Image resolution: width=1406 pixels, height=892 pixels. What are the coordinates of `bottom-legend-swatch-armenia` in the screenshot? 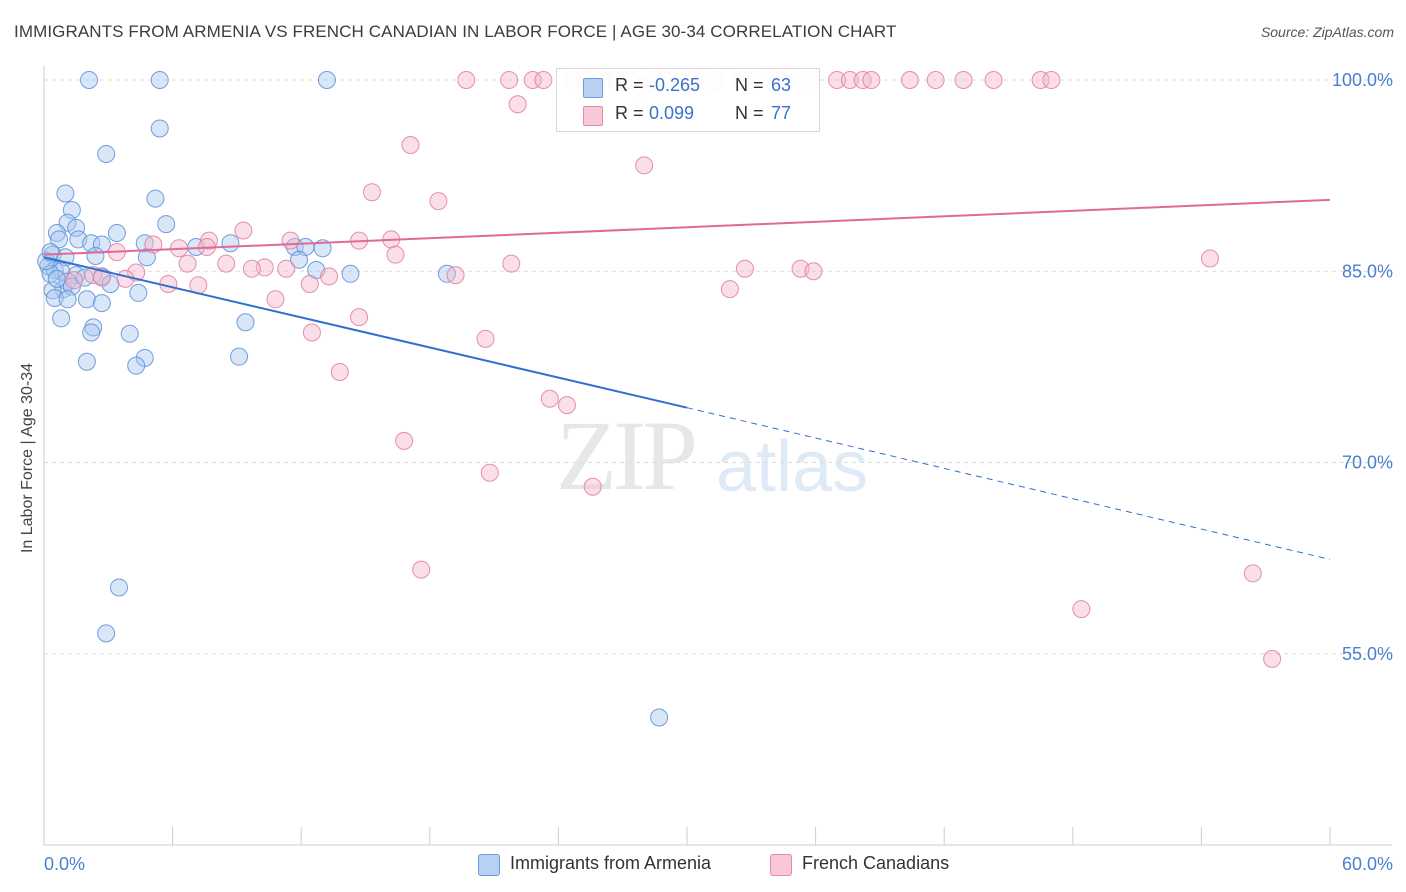 It's located at (489, 865).